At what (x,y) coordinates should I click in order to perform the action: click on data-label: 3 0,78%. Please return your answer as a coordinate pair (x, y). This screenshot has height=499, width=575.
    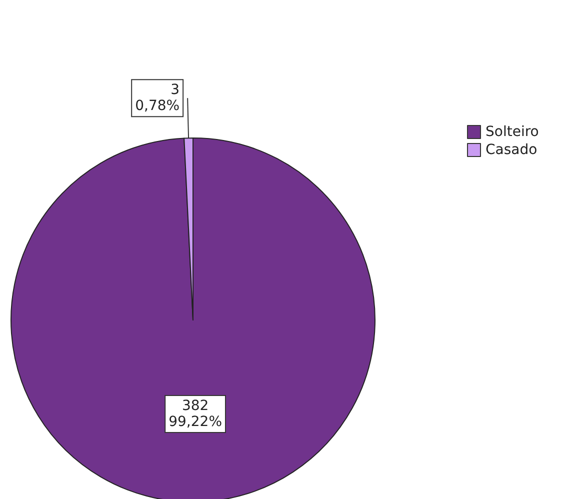
    Looking at the image, I should click on (157, 98).